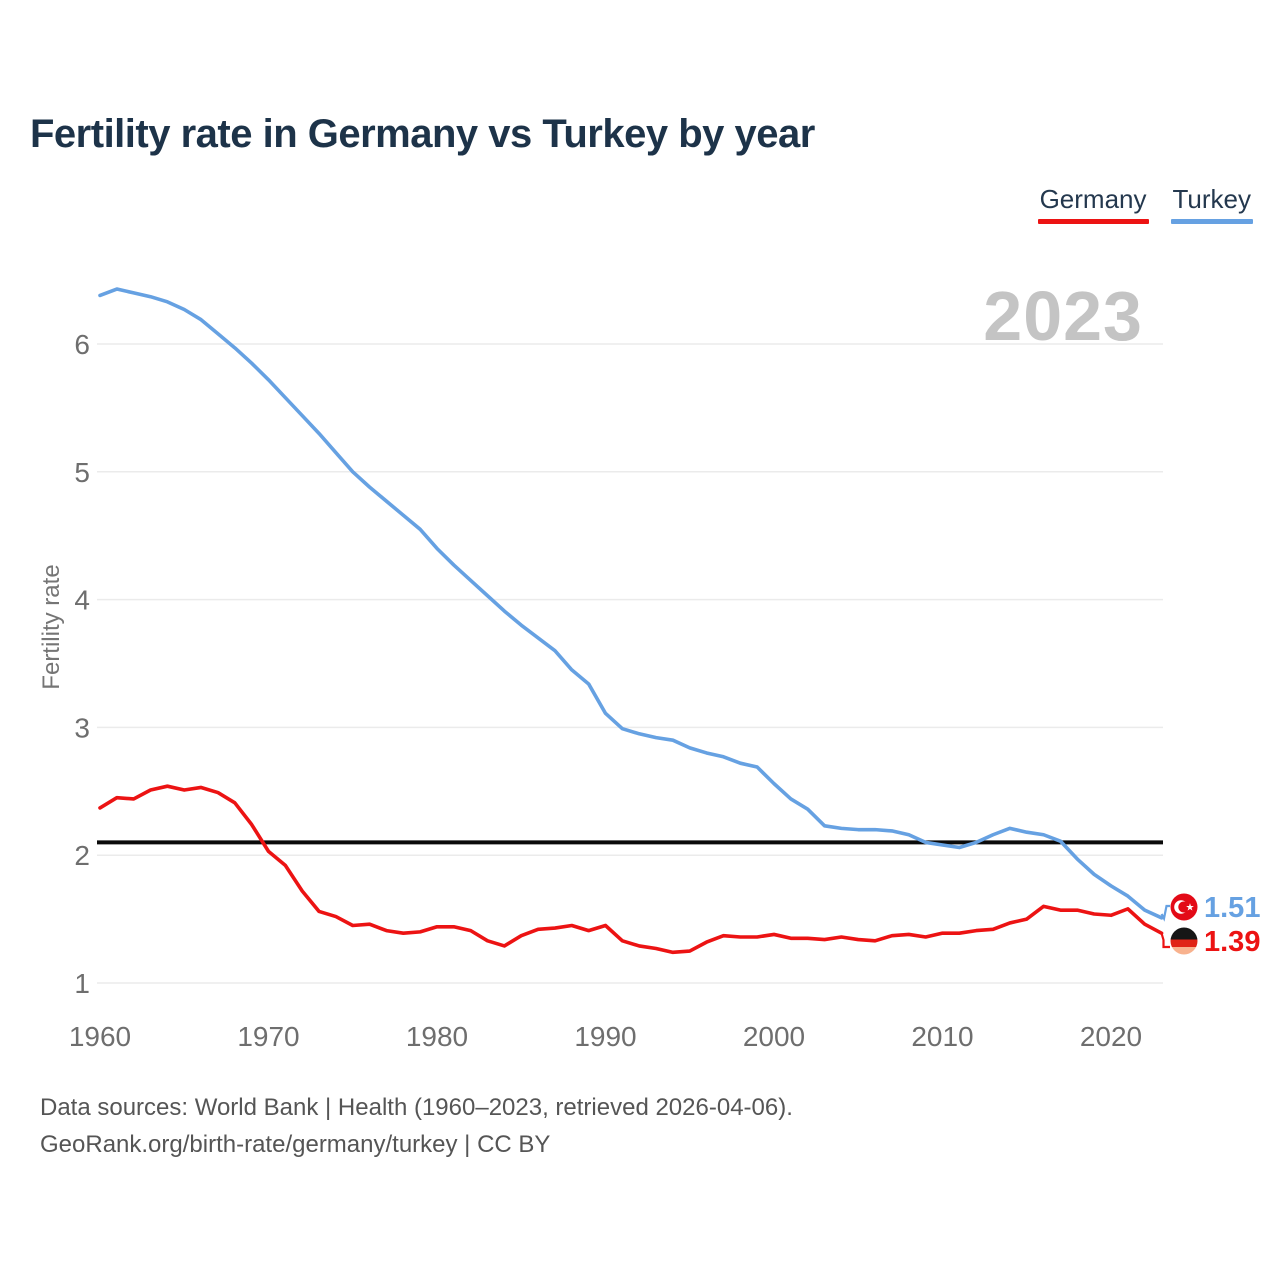 The height and width of the screenshot is (1280, 1280). What do you see at coordinates (268, 1036) in the screenshot?
I see `x-tick-label-1970: 1970` at bounding box center [268, 1036].